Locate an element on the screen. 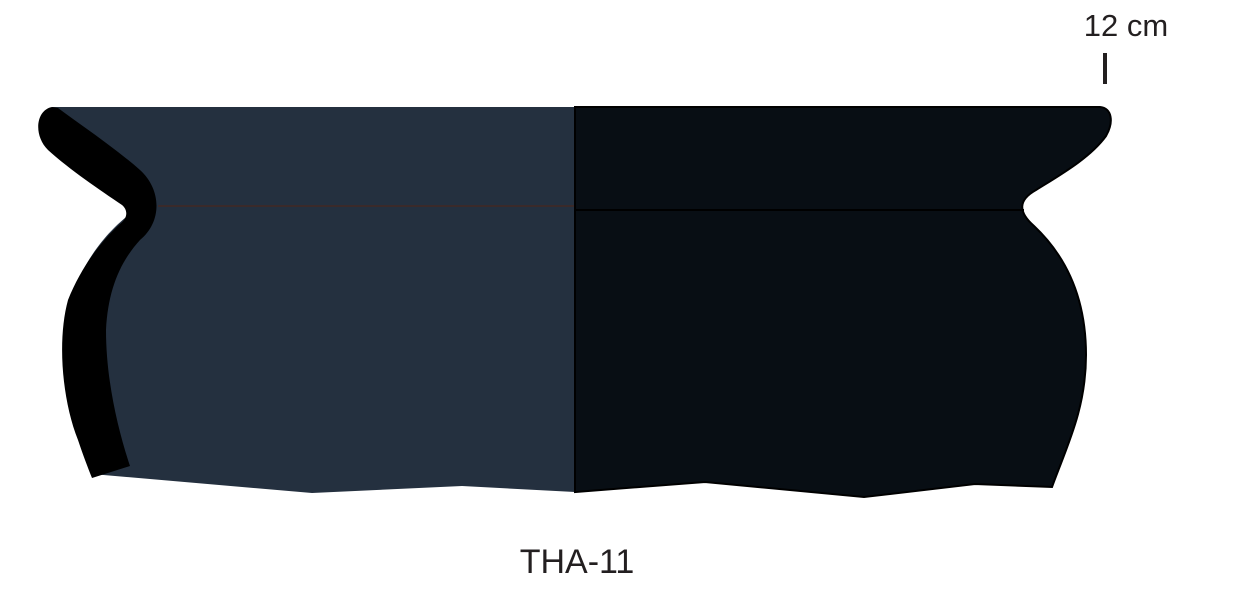  scale-label: 12 cm is located at coordinates (1126, 25).